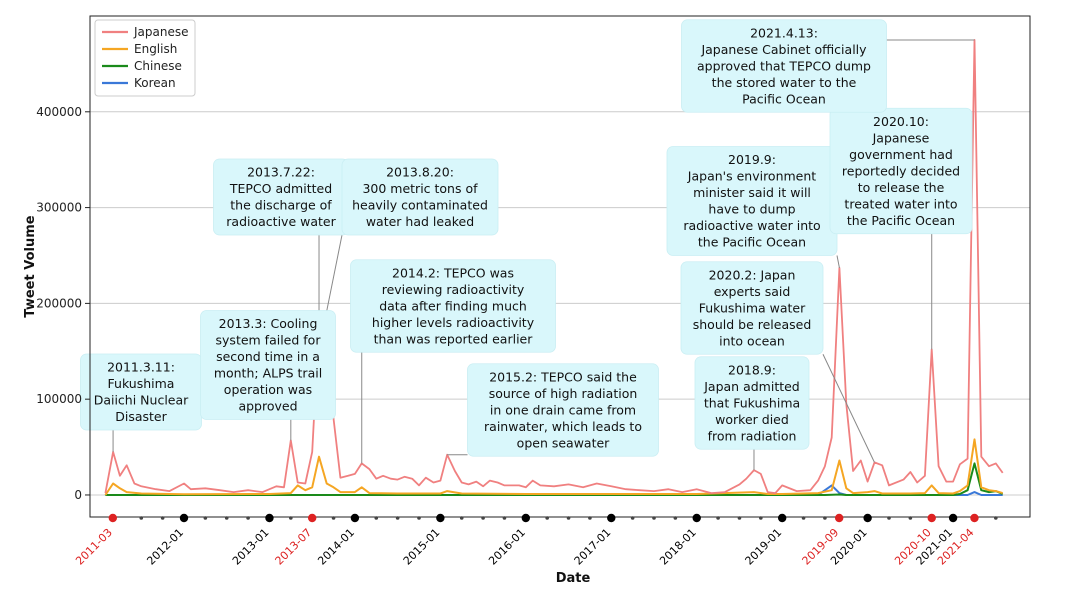  I want to click on legend: Japanese English Chinese Korean, so click(145, 58).